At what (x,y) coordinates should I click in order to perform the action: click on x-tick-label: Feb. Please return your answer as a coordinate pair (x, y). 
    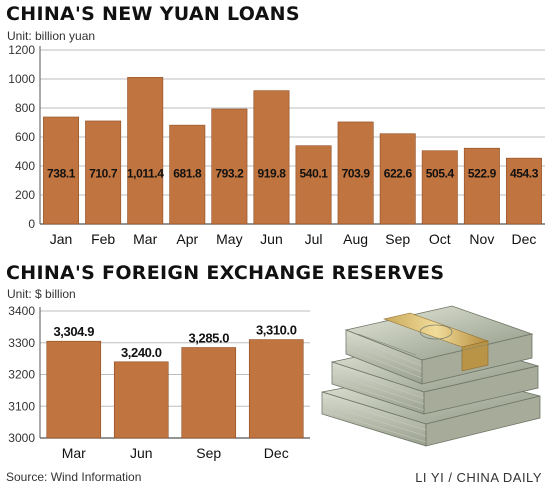
    Looking at the image, I should click on (103, 239).